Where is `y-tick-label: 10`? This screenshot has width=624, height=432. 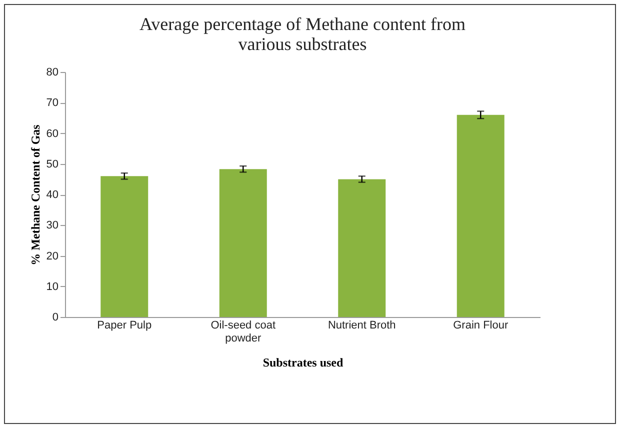 y-tick-label: 10 is located at coordinates (52, 286).